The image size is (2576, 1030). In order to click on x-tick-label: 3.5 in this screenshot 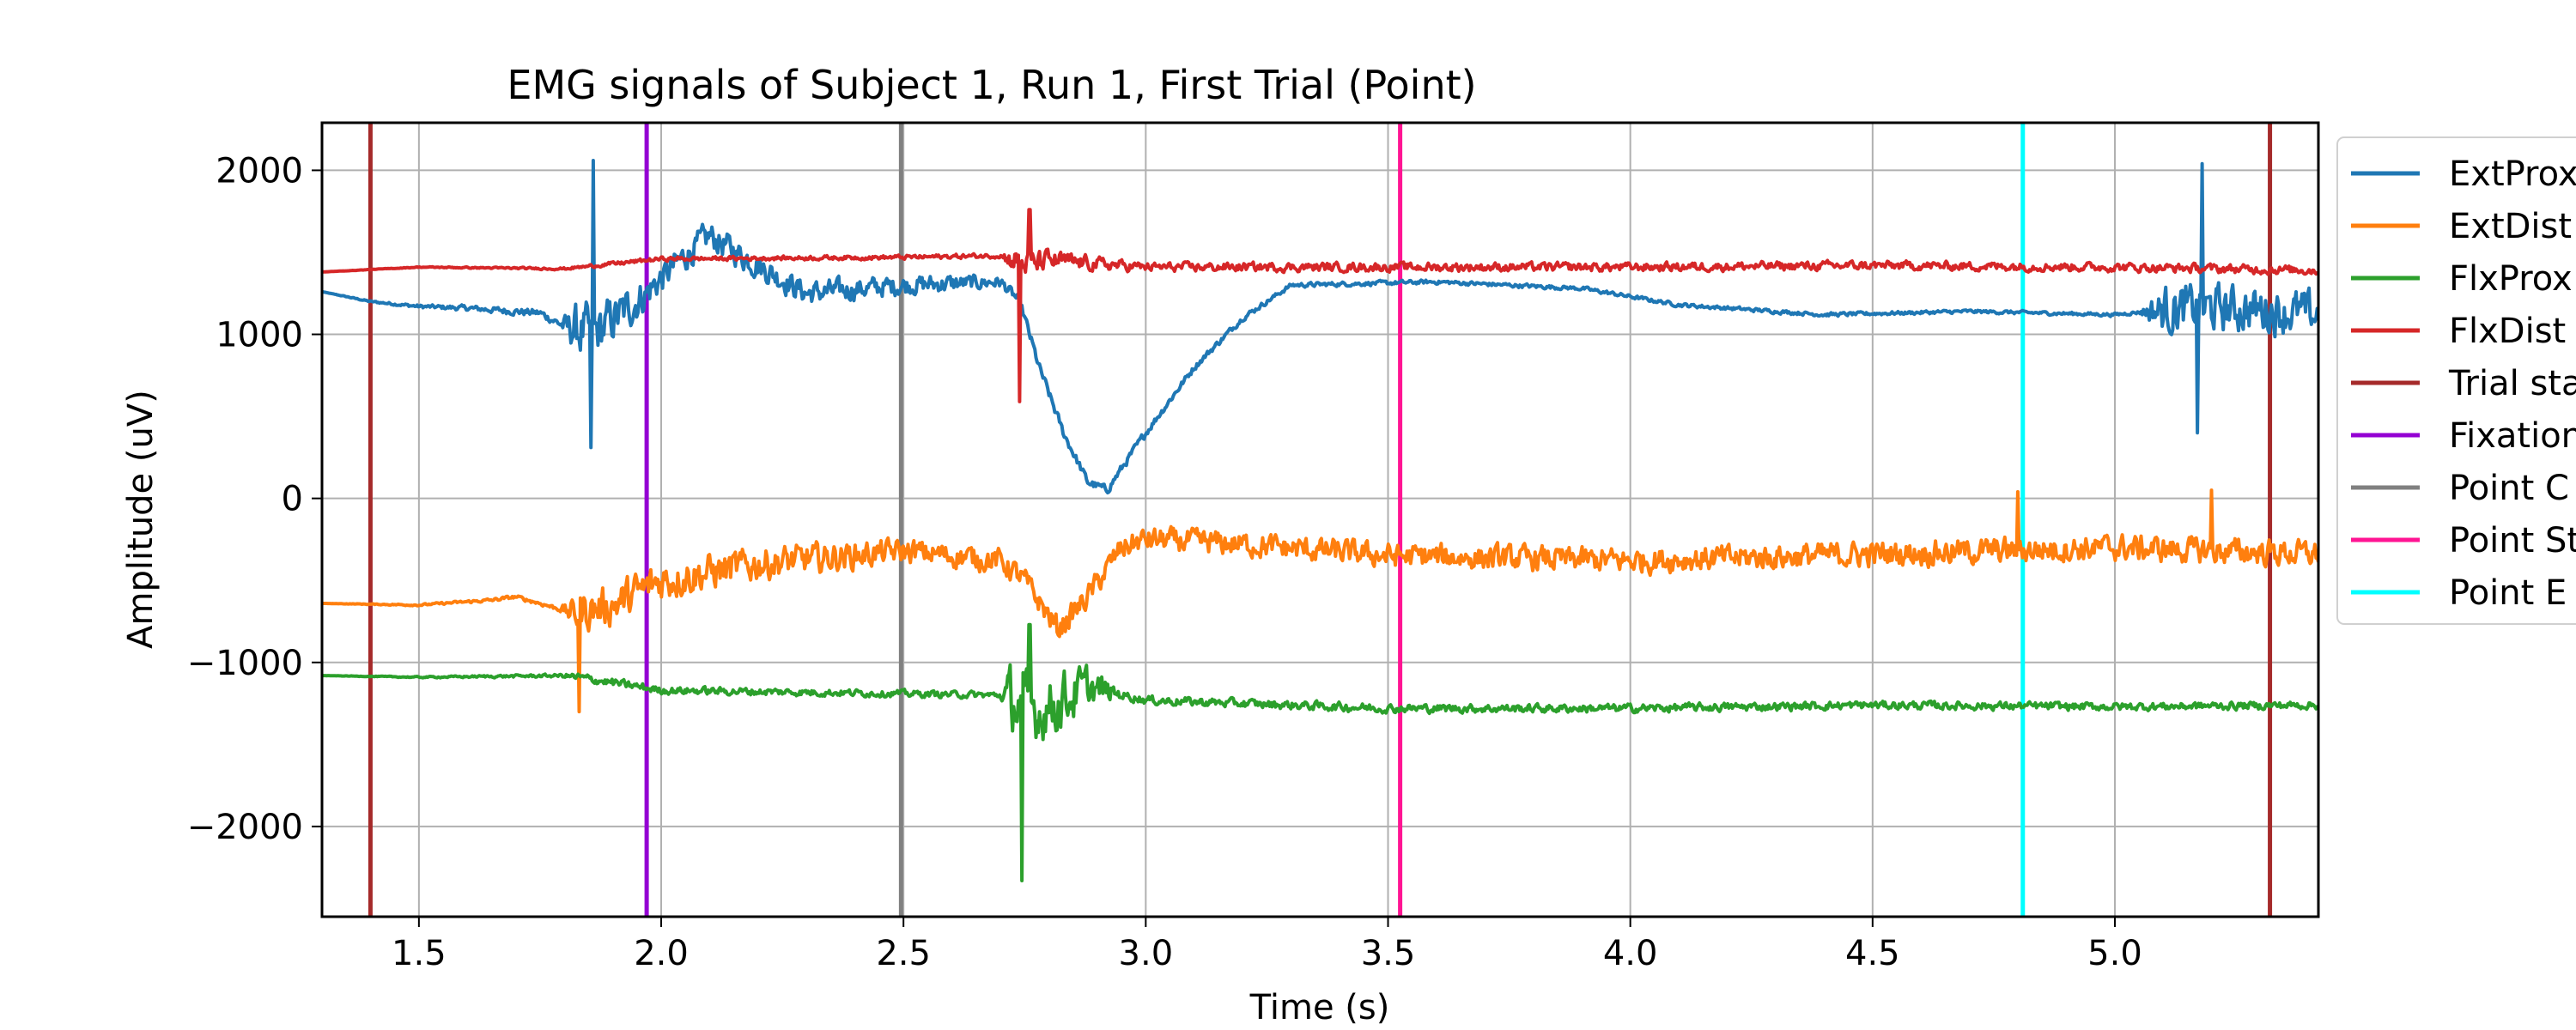, I will do `click(1389, 953)`.